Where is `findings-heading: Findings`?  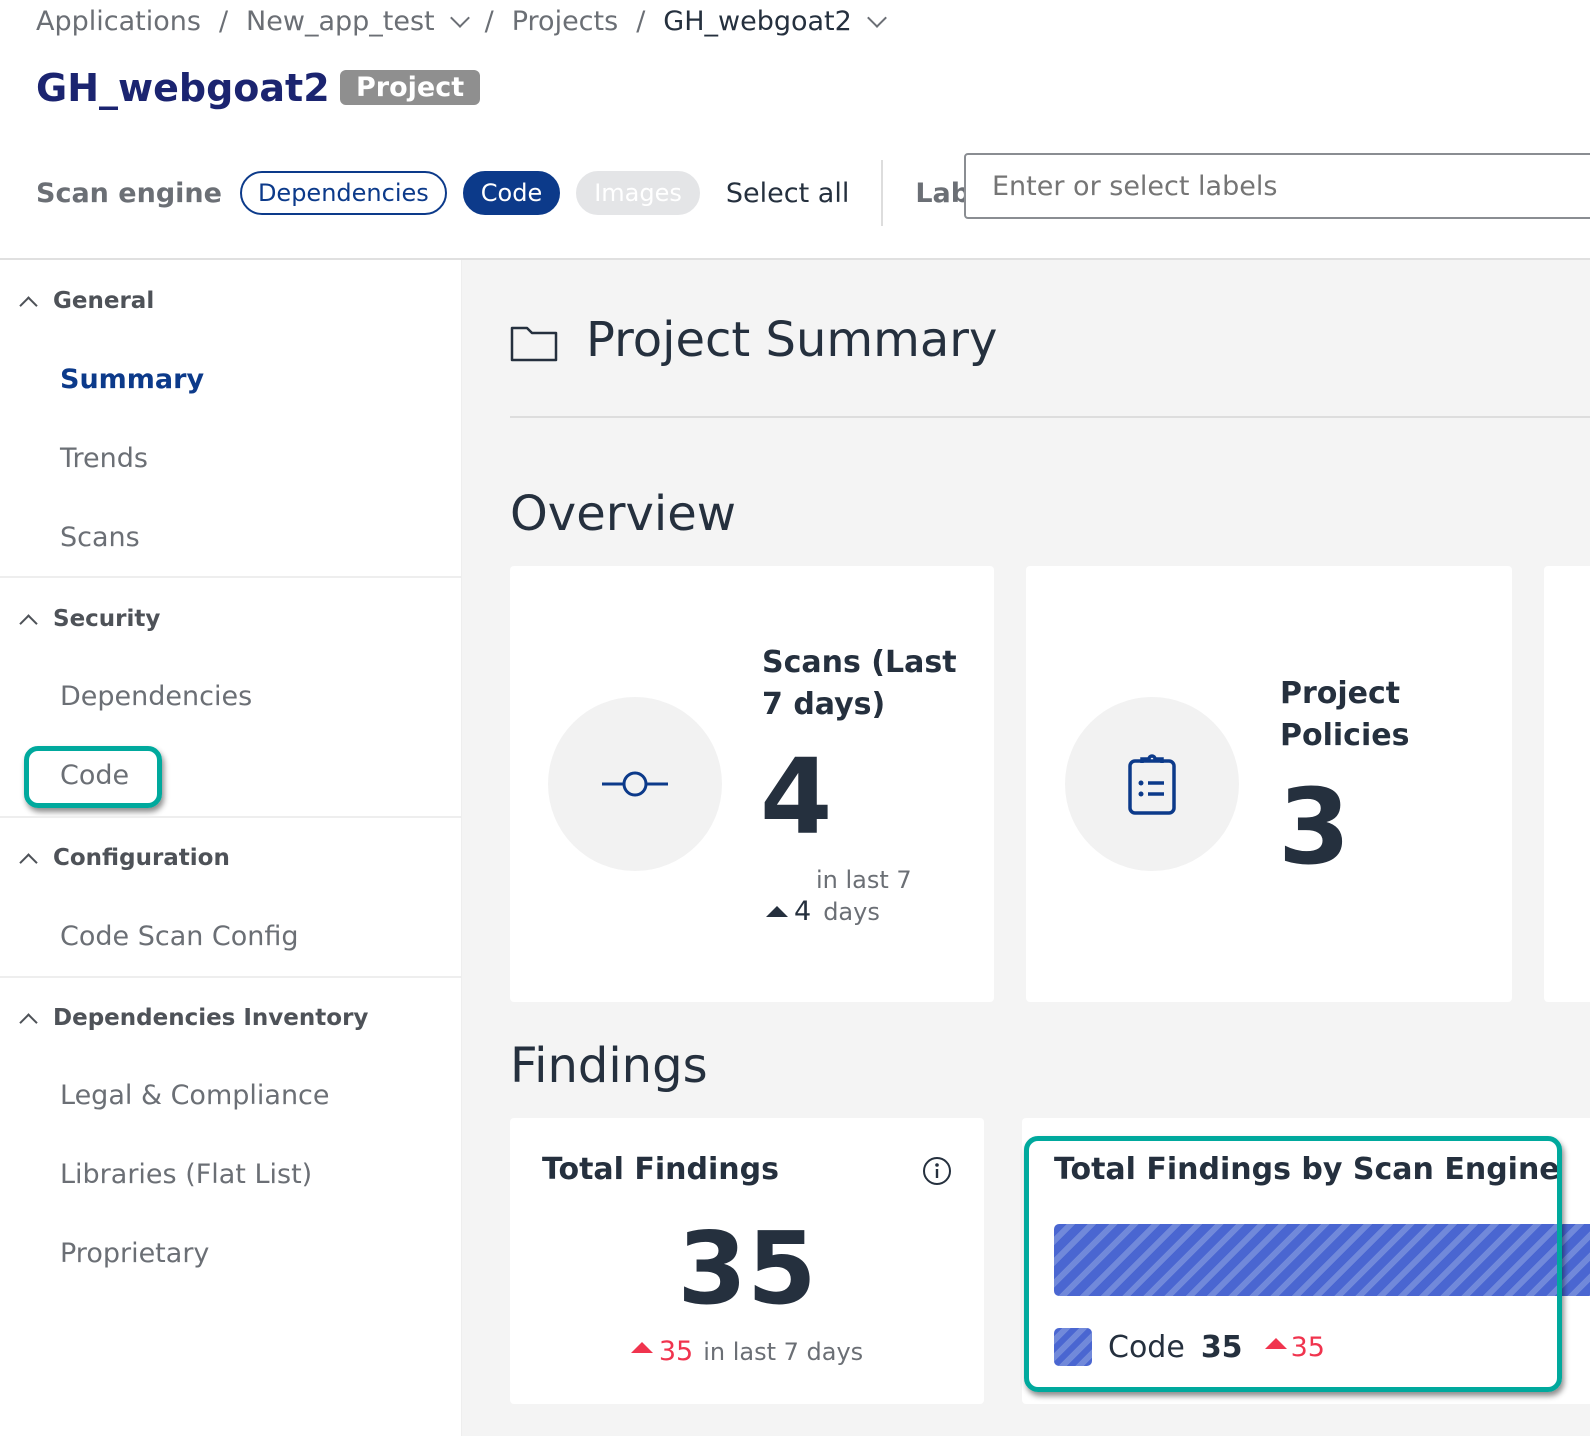 findings-heading: Findings is located at coordinates (609, 1066).